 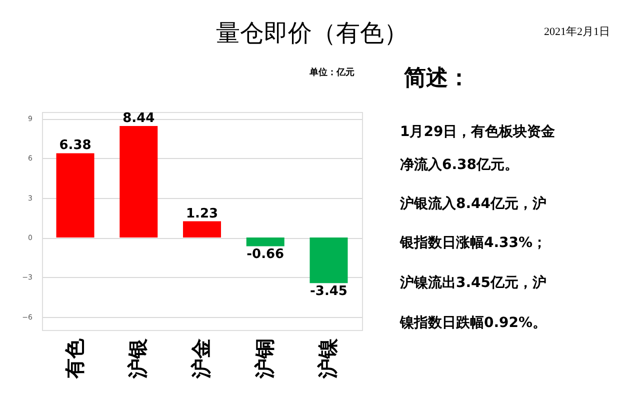 What do you see at coordinates (328, 359) in the screenshot?
I see `x-tick-label: 沪镍` at bounding box center [328, 359].